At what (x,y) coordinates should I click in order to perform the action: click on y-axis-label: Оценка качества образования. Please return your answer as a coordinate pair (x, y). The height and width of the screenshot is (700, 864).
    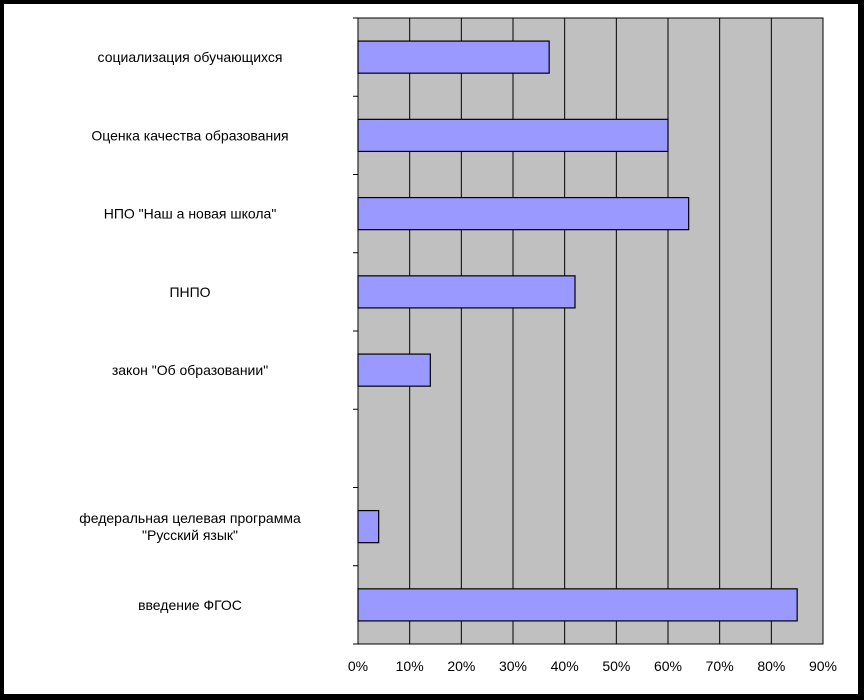
    Looking at the image, I should click on (189, 135).